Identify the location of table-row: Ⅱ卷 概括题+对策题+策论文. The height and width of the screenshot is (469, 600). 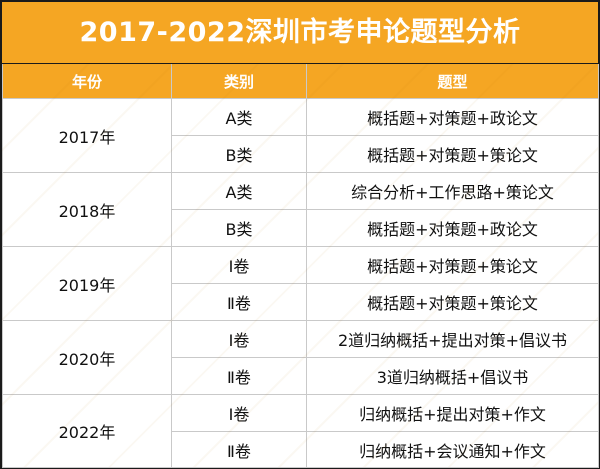
(301, 302).